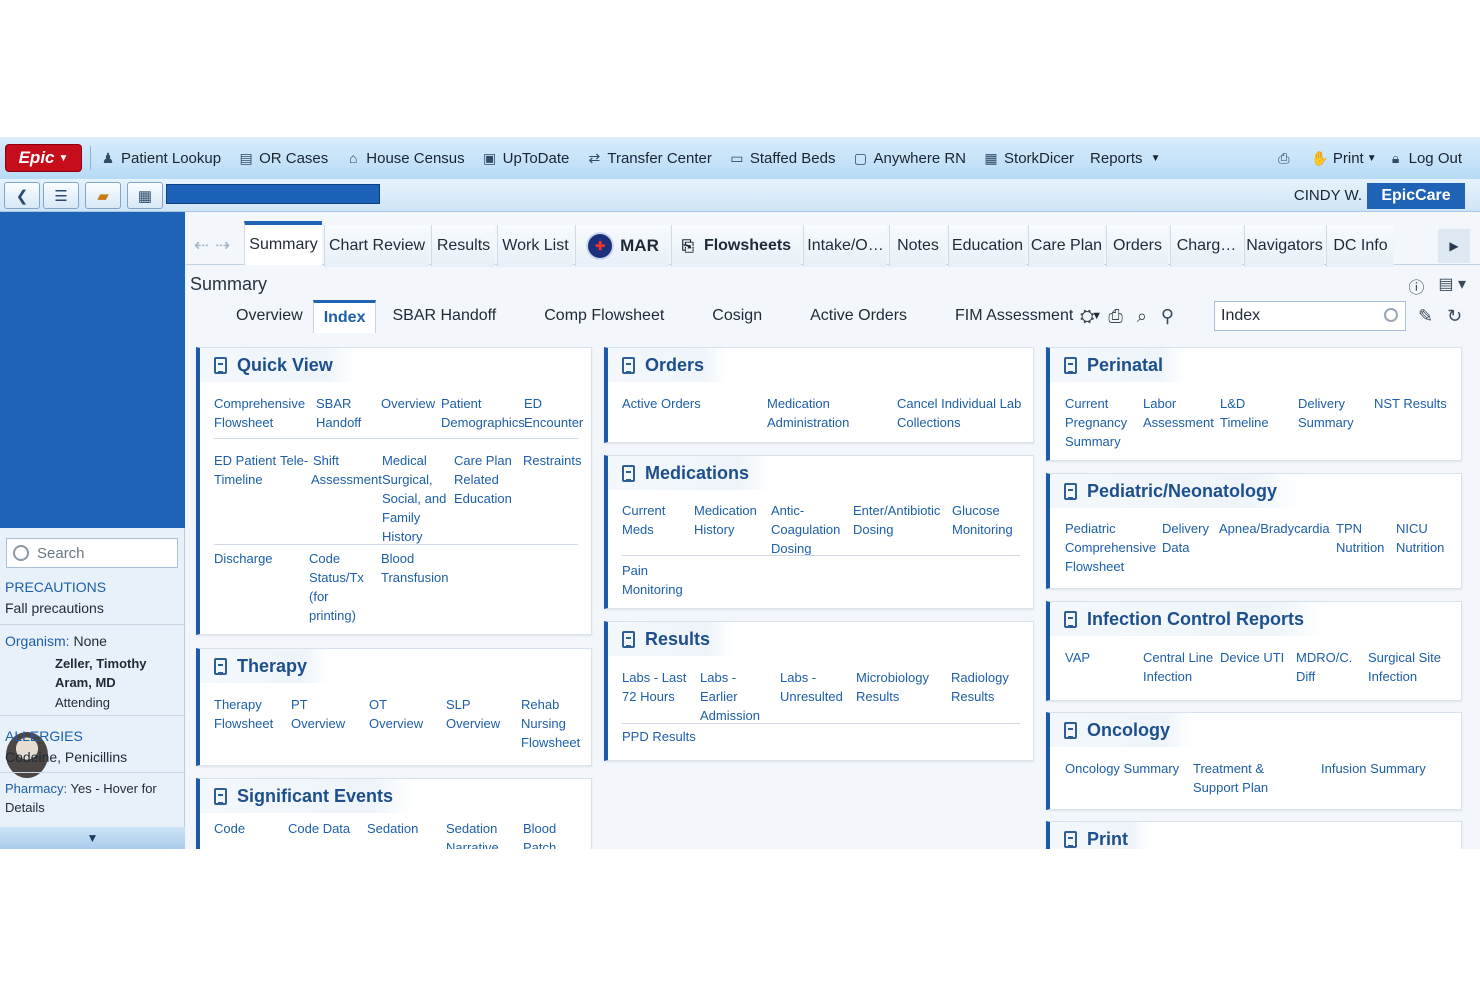 Image resolution: width=1480 pixels, height=987 pixels. I want to click on link-shift-assessment: Shift Assessment, so click(346, 470).